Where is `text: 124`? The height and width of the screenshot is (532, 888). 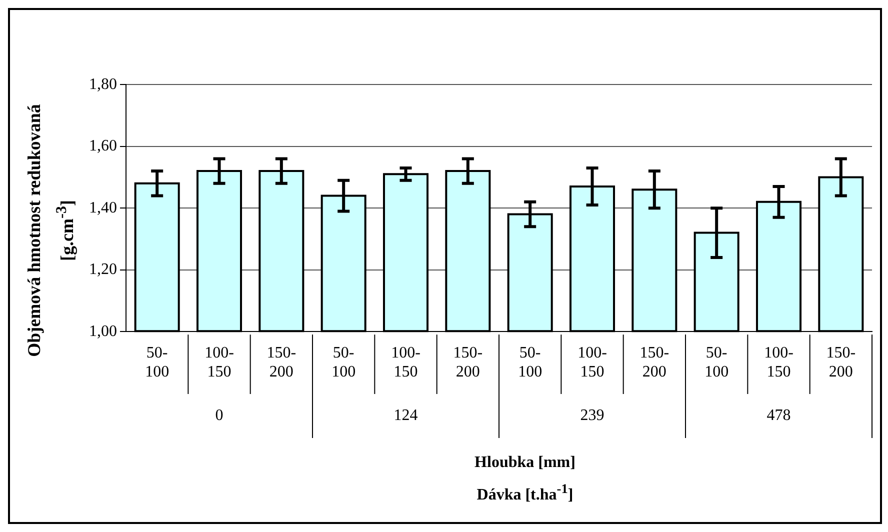
text: 124 is located at coordinates (406, 415).